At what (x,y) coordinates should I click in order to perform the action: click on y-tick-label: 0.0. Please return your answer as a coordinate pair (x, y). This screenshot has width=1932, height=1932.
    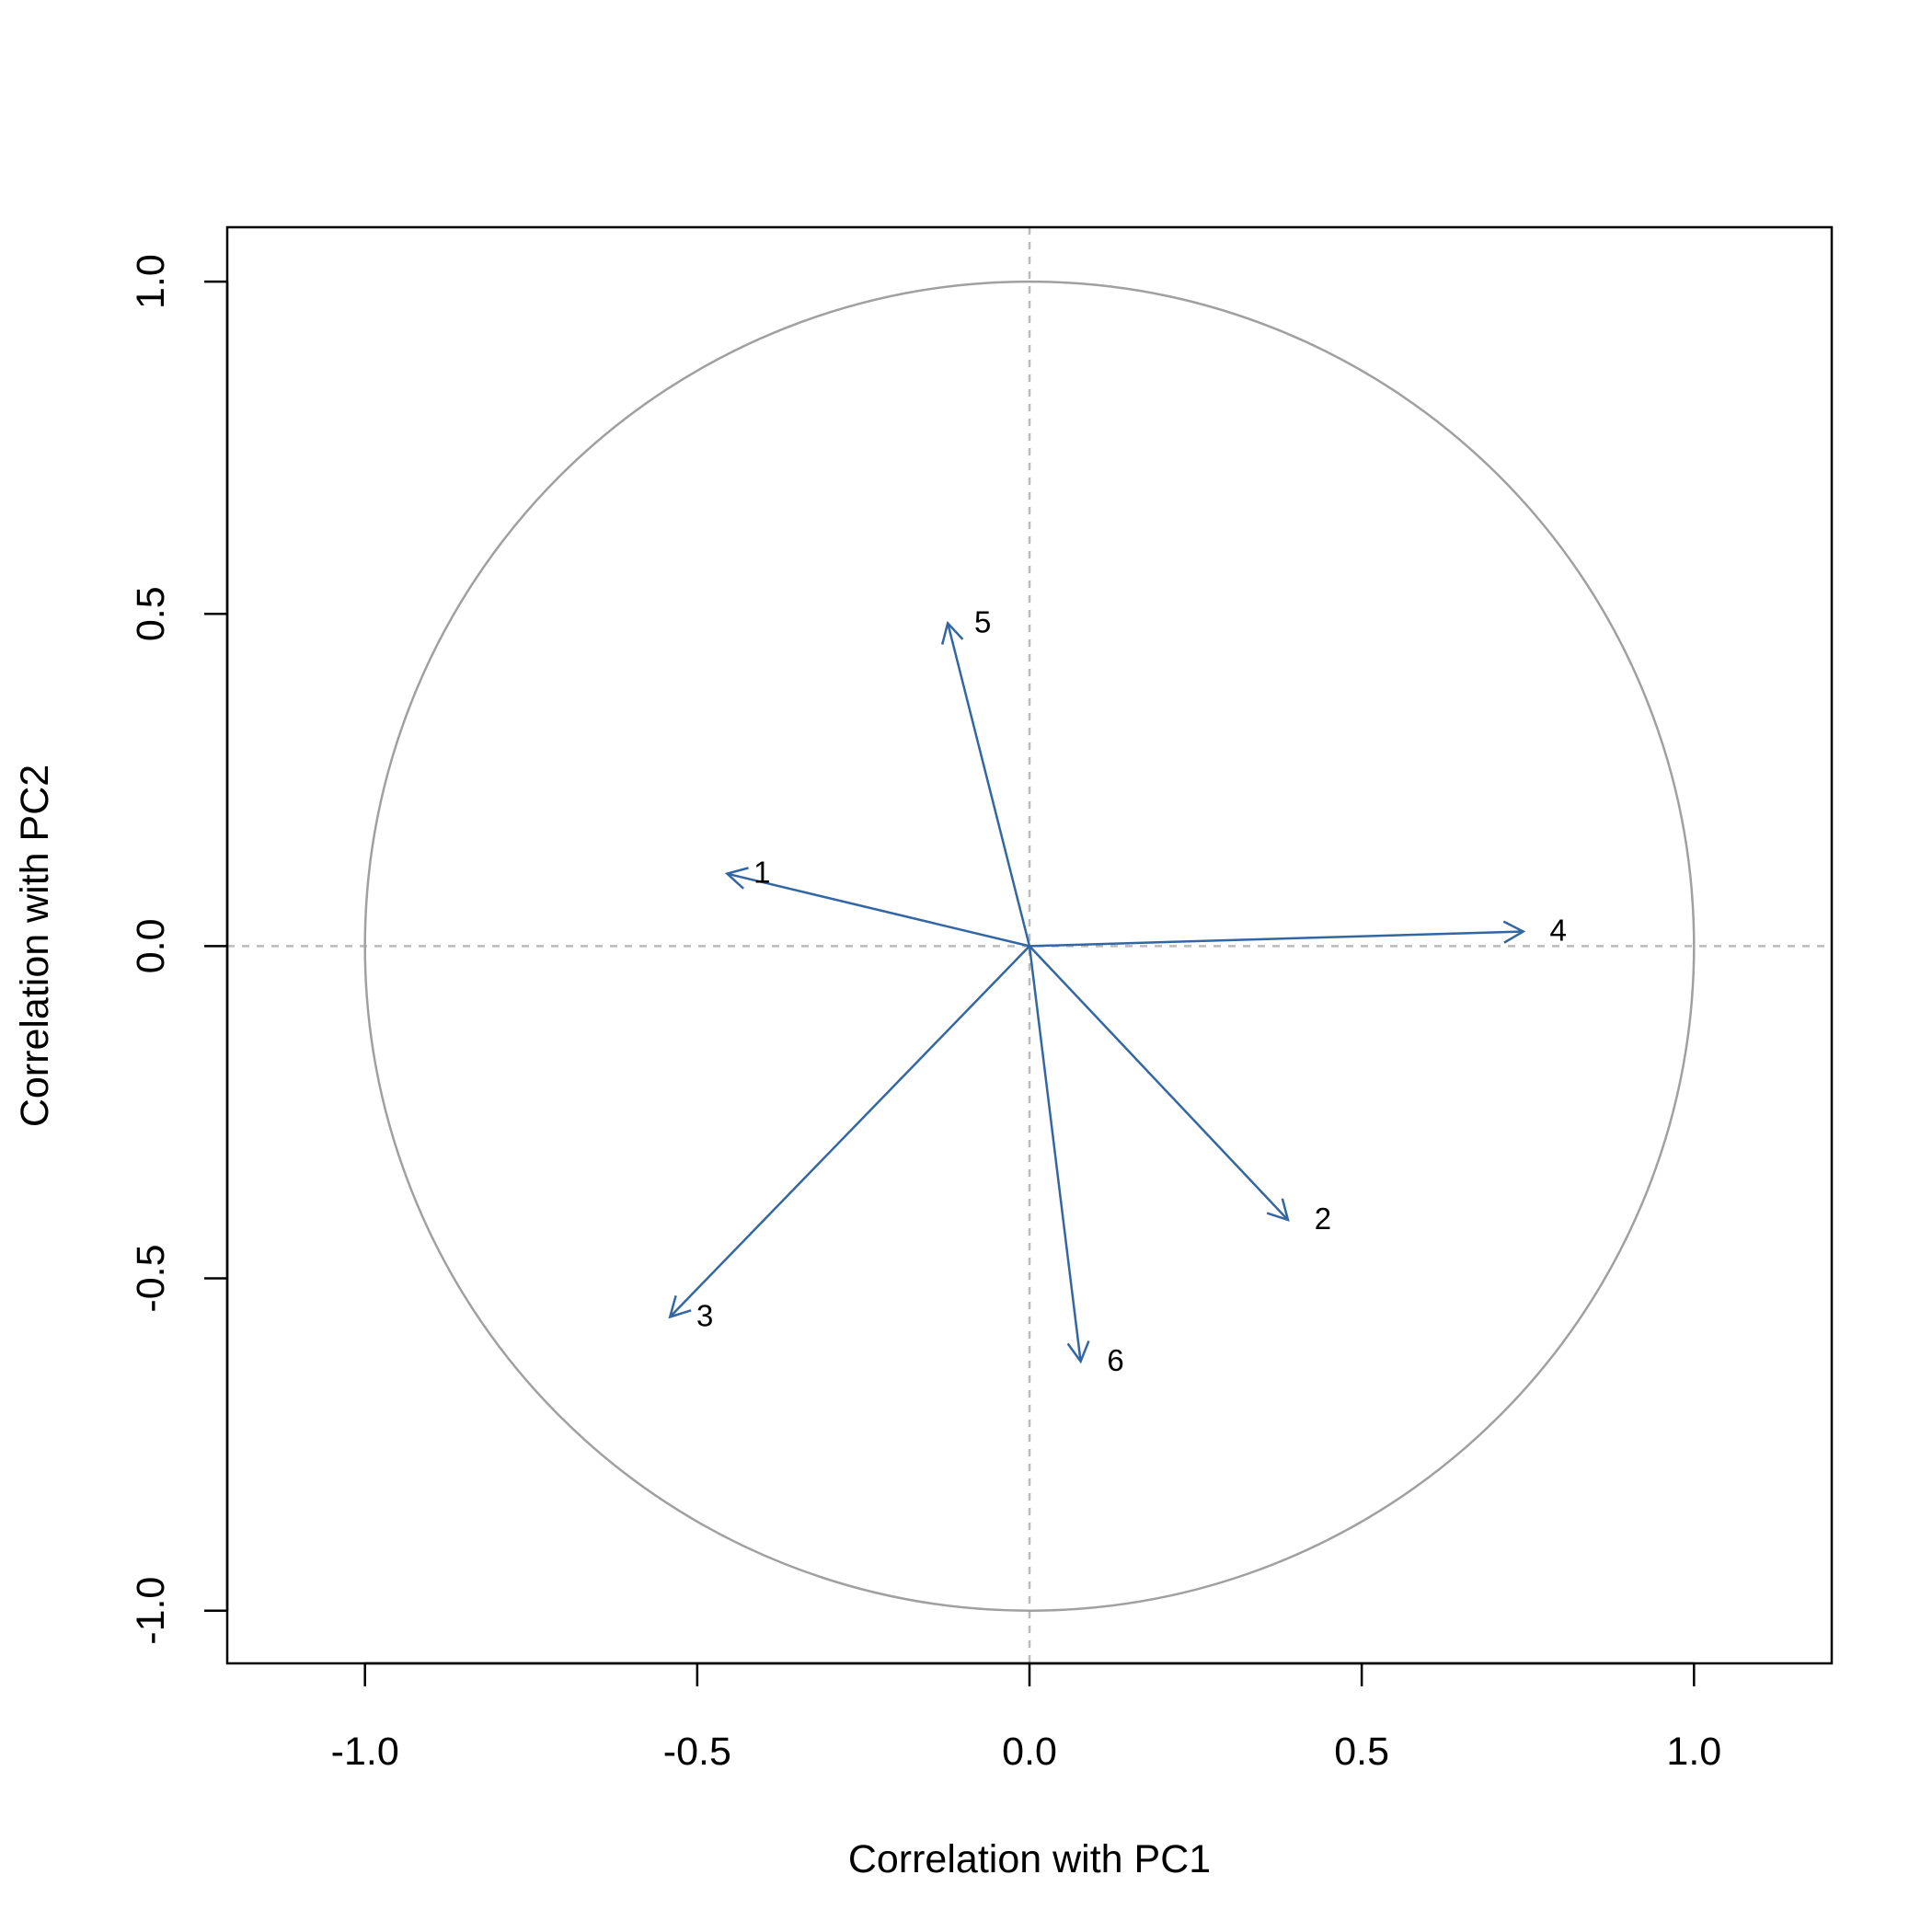
    Looking at the image, I should click on (151, 947).